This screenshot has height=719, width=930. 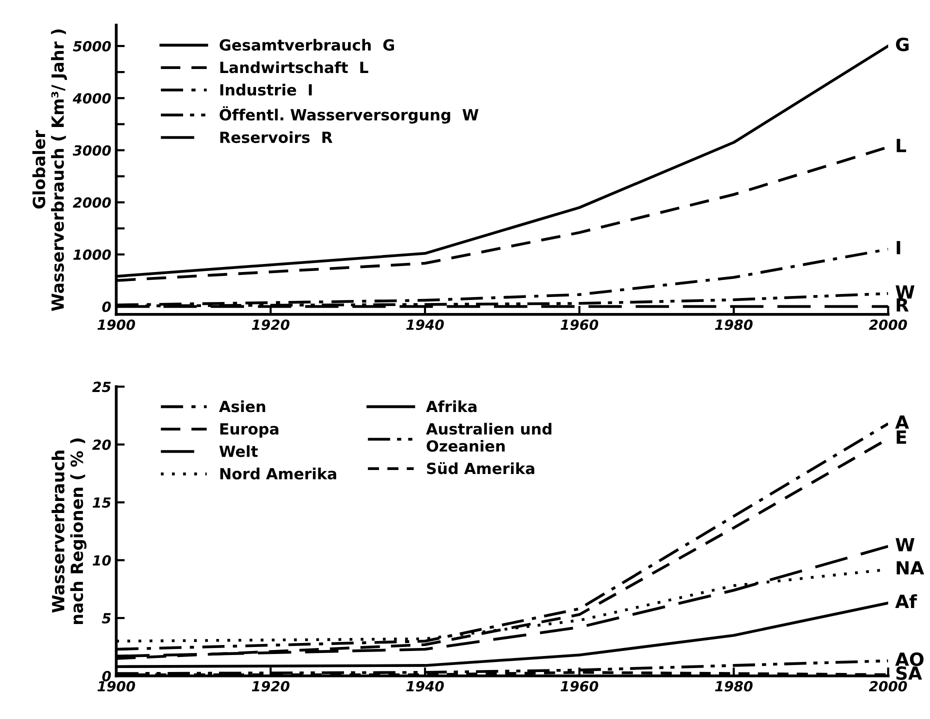 I want to click on text: NA, so click(x=910, y=567).